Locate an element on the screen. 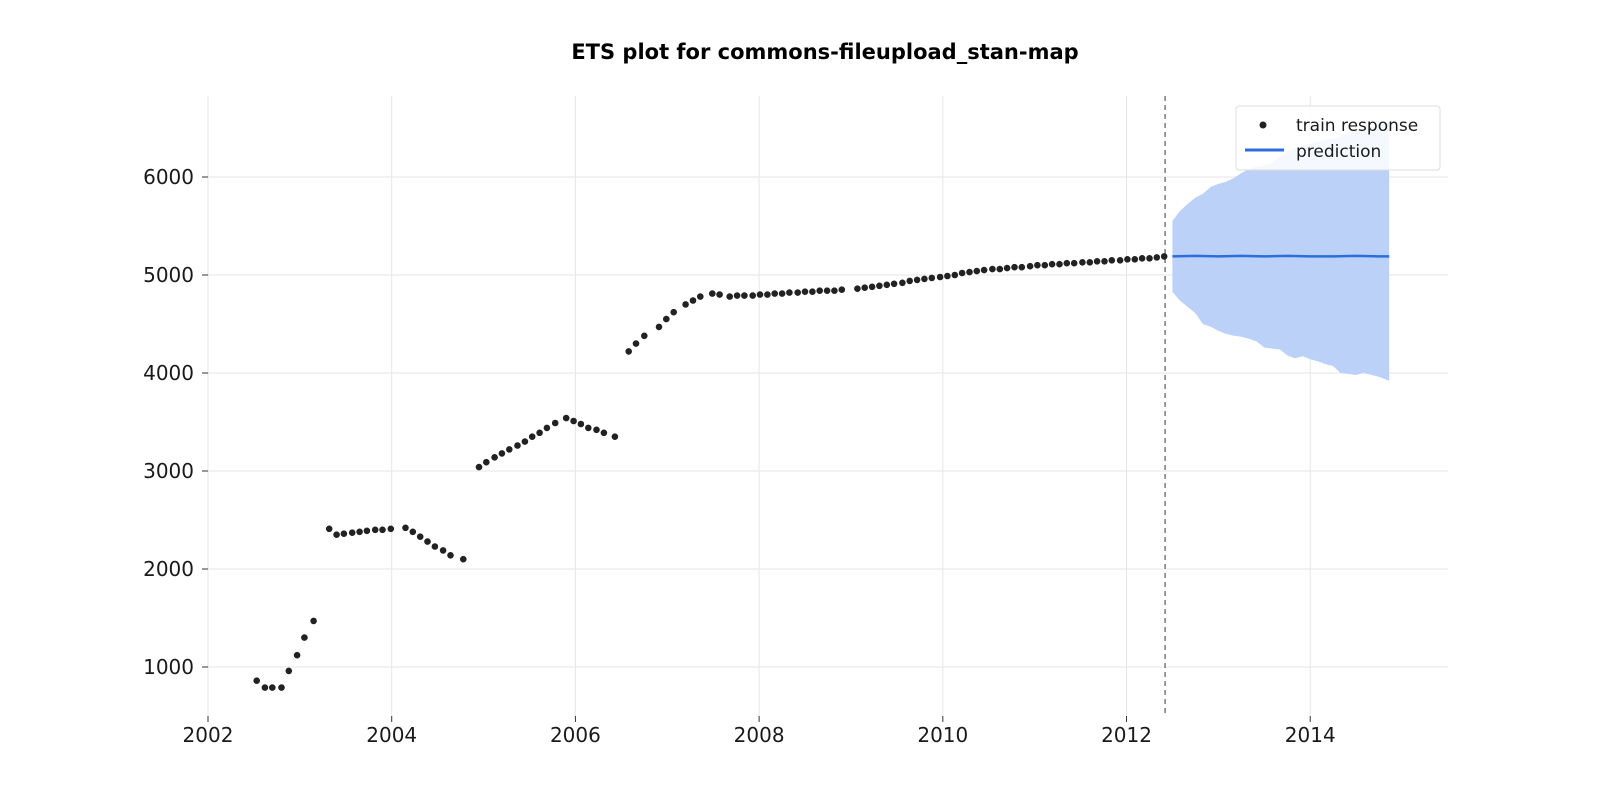 This screenshot has height=800, width=1600. y-tick-label: 5000 is located at coordinates (168, 275).